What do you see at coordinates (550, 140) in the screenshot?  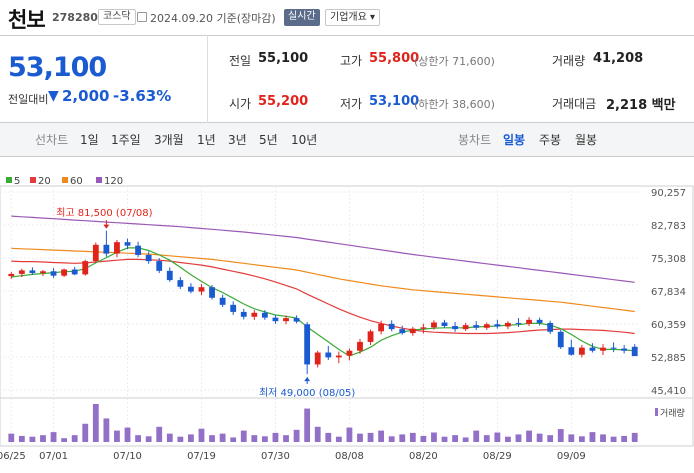 I see `tab-weekly: 주봉` at bounding box center [550, 140].